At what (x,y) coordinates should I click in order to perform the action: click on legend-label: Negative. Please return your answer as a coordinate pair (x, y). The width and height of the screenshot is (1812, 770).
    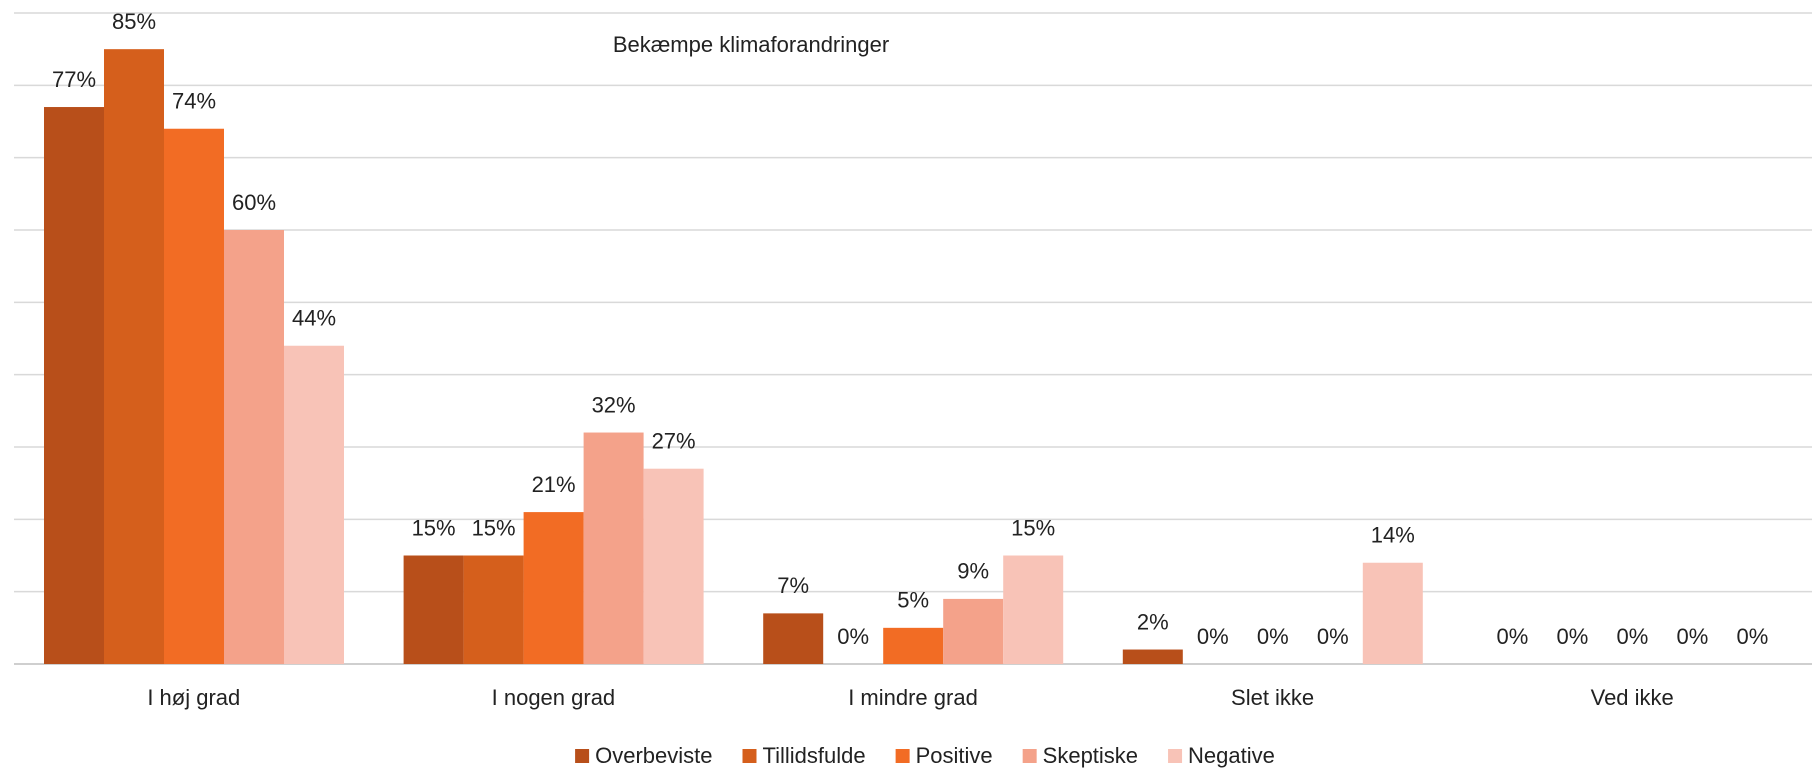
    Looking at the image, I should click on (1231, 755).